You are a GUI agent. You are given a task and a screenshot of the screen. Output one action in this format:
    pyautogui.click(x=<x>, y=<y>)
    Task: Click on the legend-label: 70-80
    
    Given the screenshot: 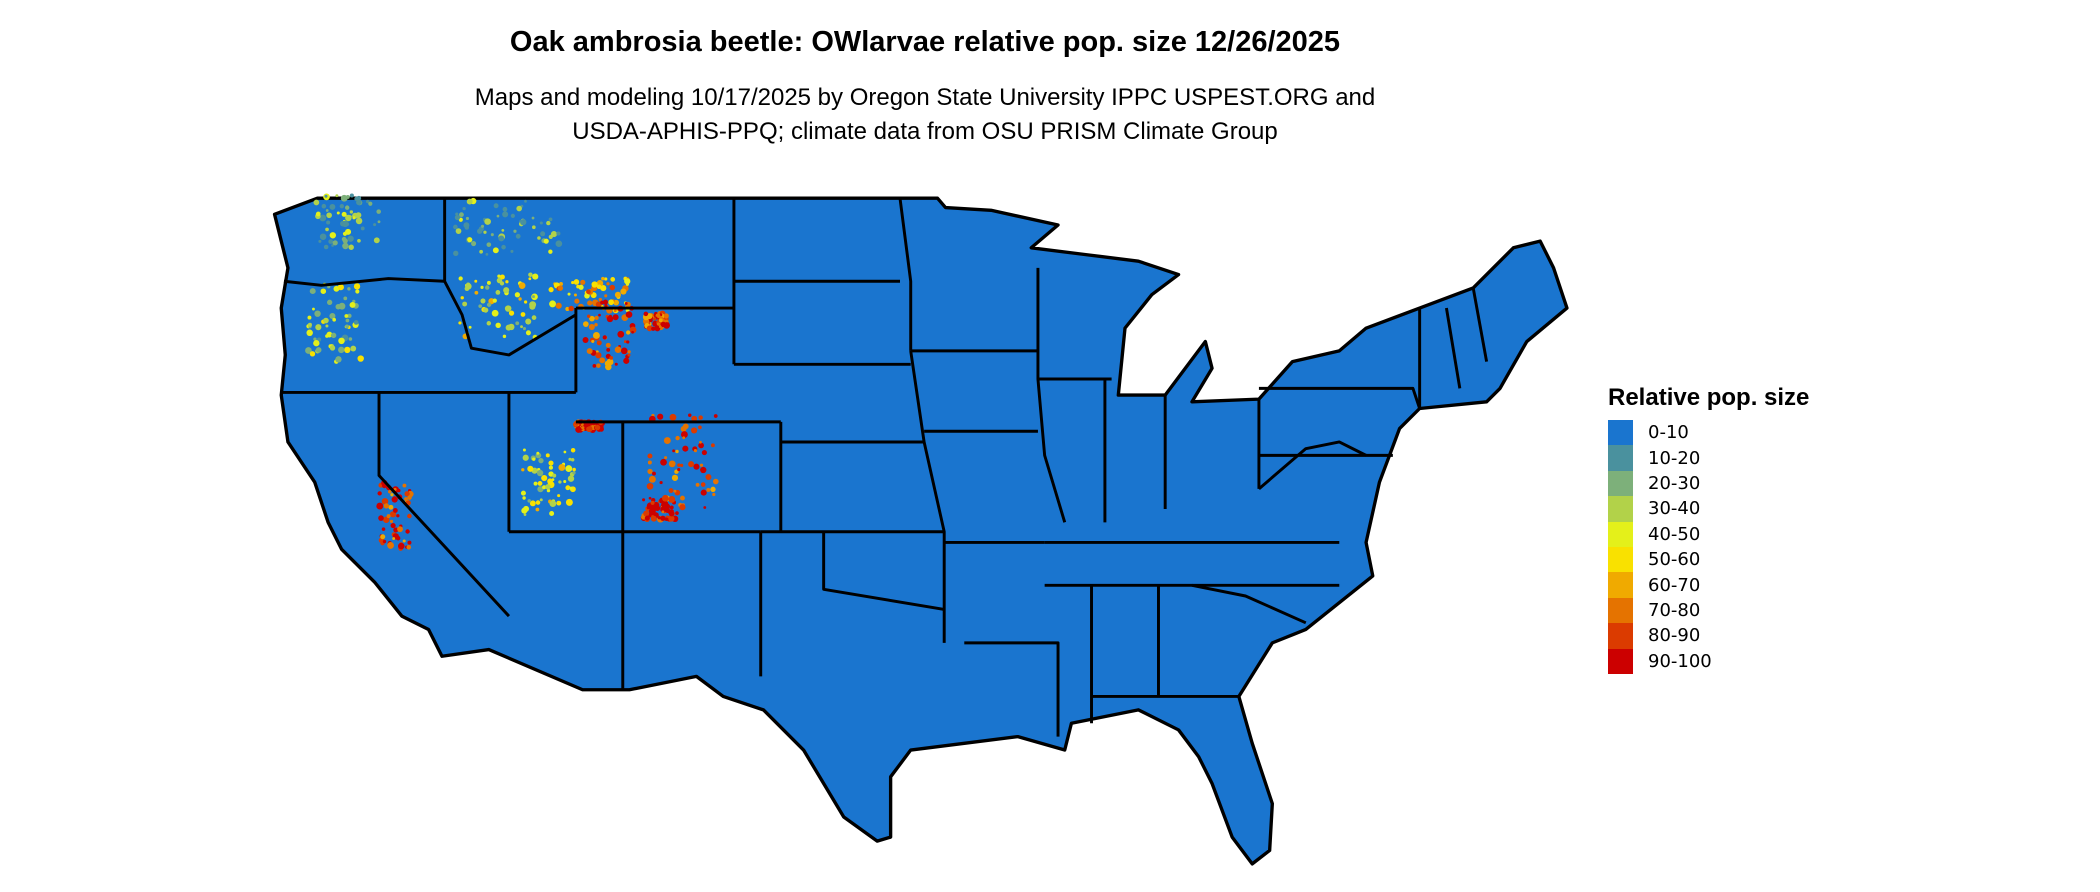 What is the action you would take?
    pyautogui.click(x=1674, y=610)
    